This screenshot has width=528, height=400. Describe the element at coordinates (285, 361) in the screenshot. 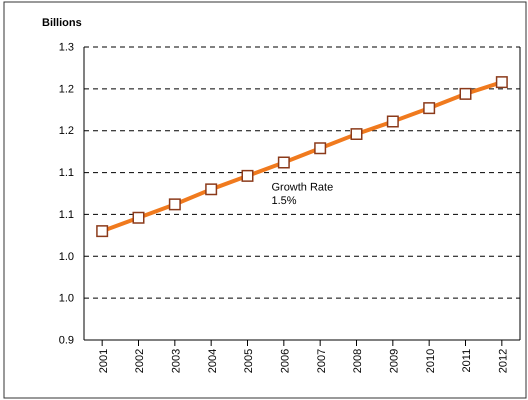

I see `x-tick-label: 2006` at that location.